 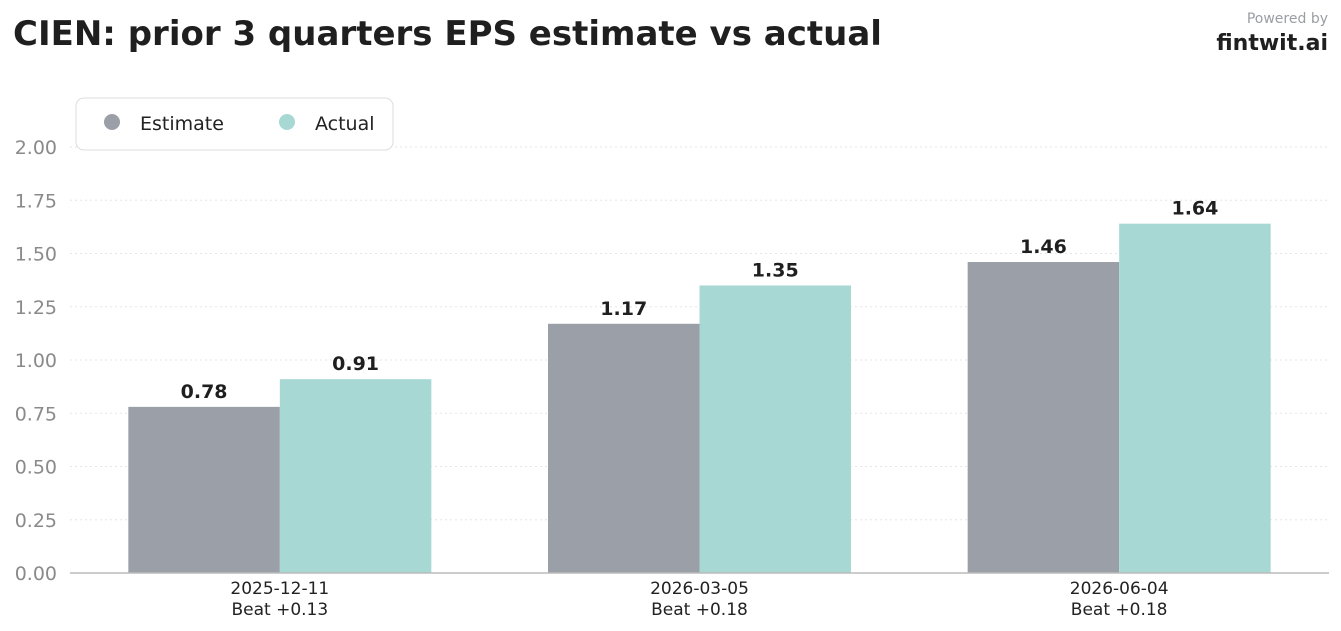 What do you see at coordinates (204, 392) in the screenshot?
I see `data-label: 0.78` at bounding box center [204, 392].